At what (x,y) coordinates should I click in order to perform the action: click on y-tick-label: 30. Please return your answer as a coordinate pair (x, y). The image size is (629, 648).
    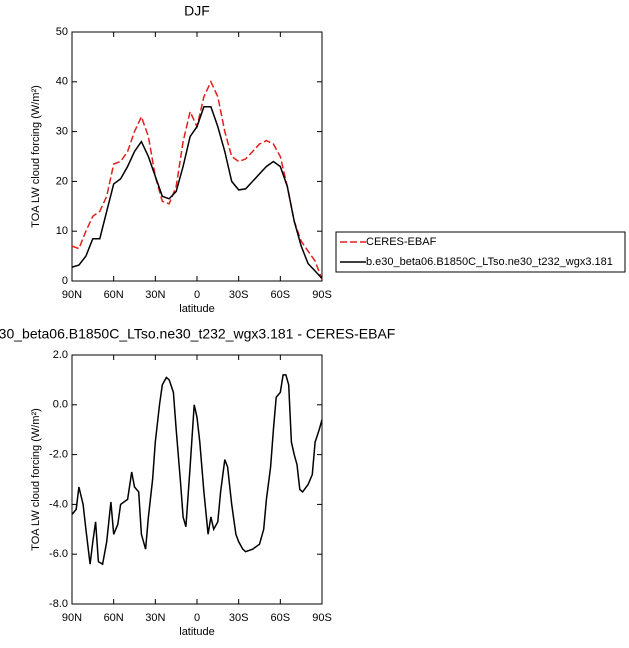
    Looking at the image, I should click on (62, 132).